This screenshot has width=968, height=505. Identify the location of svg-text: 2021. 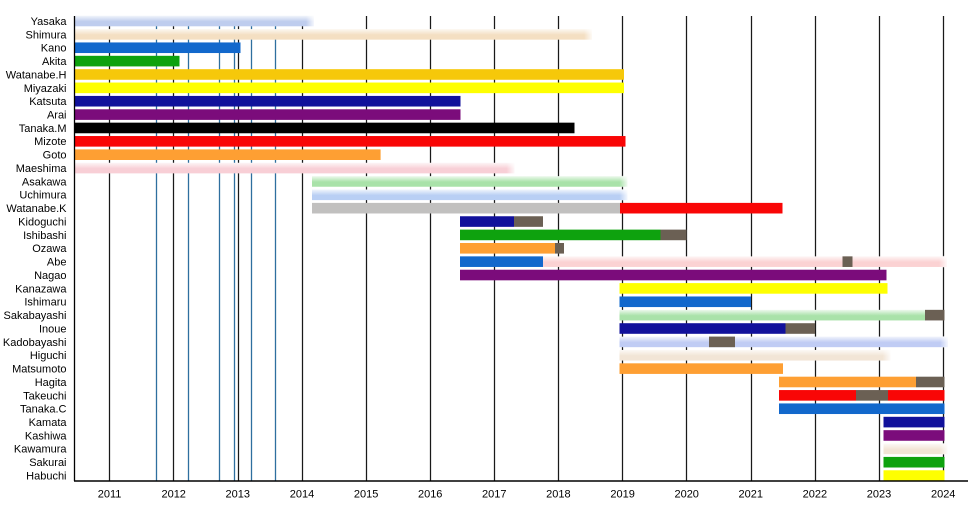
(751, 495).